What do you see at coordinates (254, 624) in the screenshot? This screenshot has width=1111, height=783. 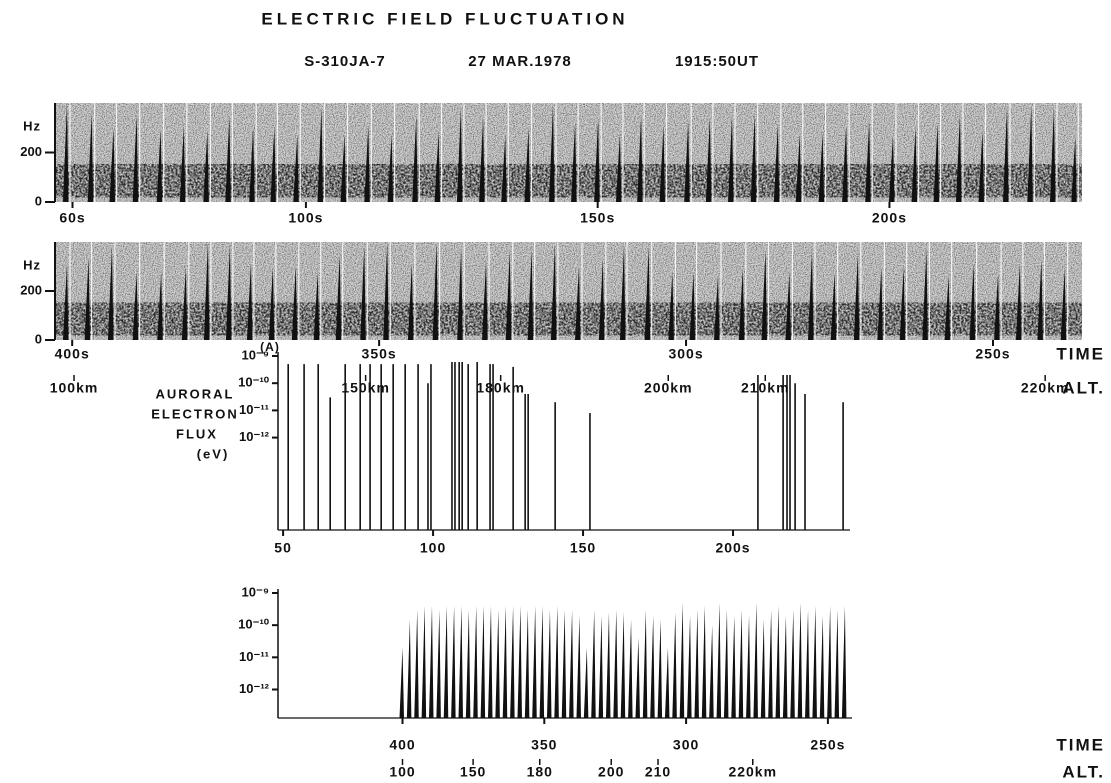 I see `y-tick-label: 10⁻¹⁰` at bounding box center [254, 624].